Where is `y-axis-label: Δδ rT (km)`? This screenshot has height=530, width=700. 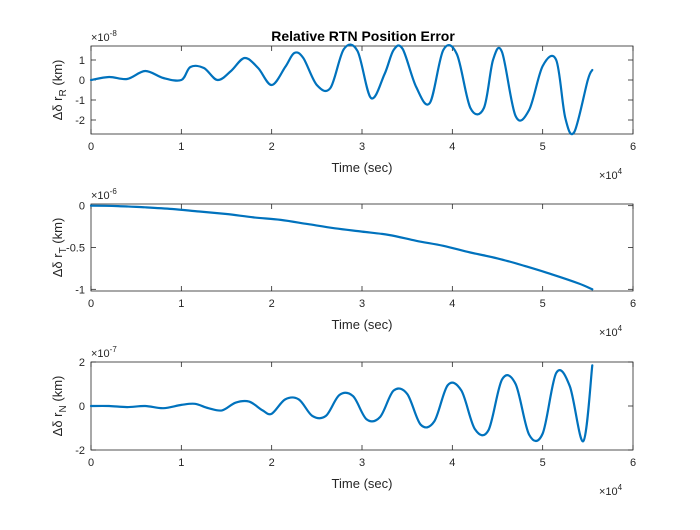
y-axis-label: Δδ rT (km) is located at coordinates (59, 248).